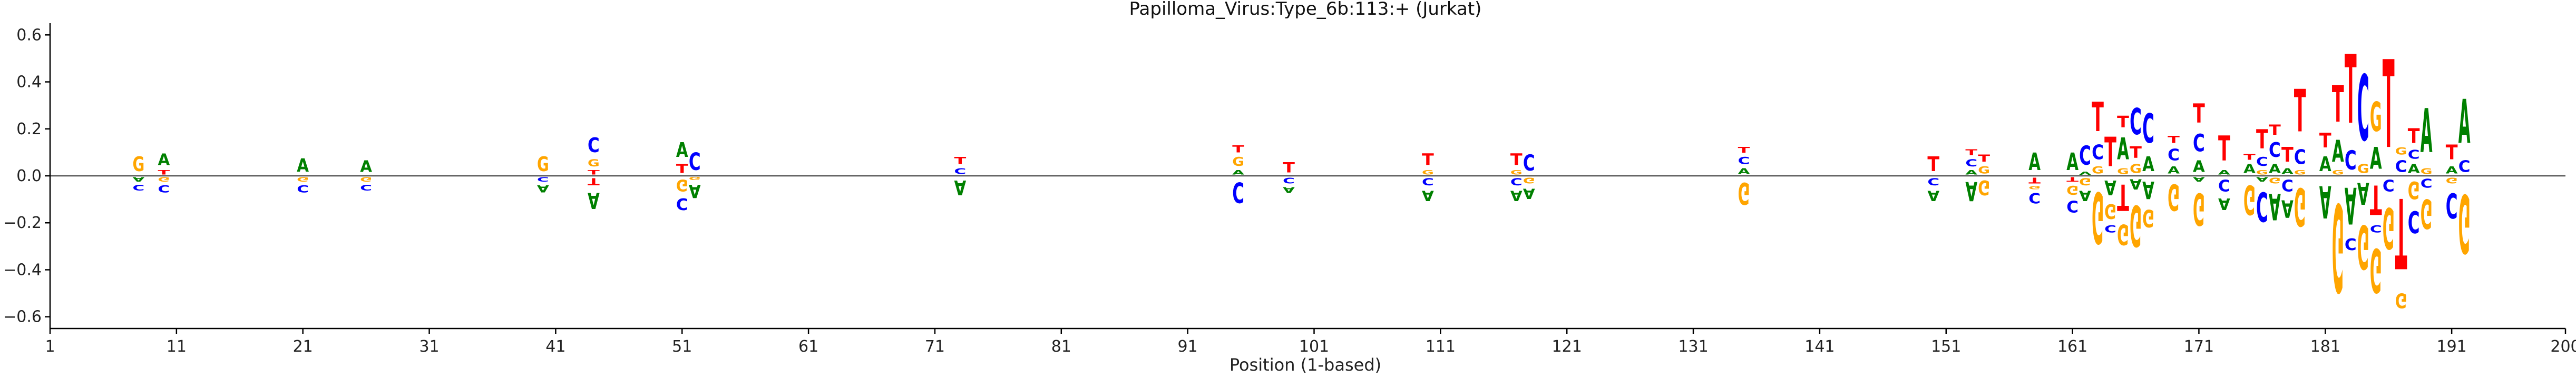 This screenshot has width=2576, height=378. I want to click on x-tick-label: 121, so click(1567, 347).